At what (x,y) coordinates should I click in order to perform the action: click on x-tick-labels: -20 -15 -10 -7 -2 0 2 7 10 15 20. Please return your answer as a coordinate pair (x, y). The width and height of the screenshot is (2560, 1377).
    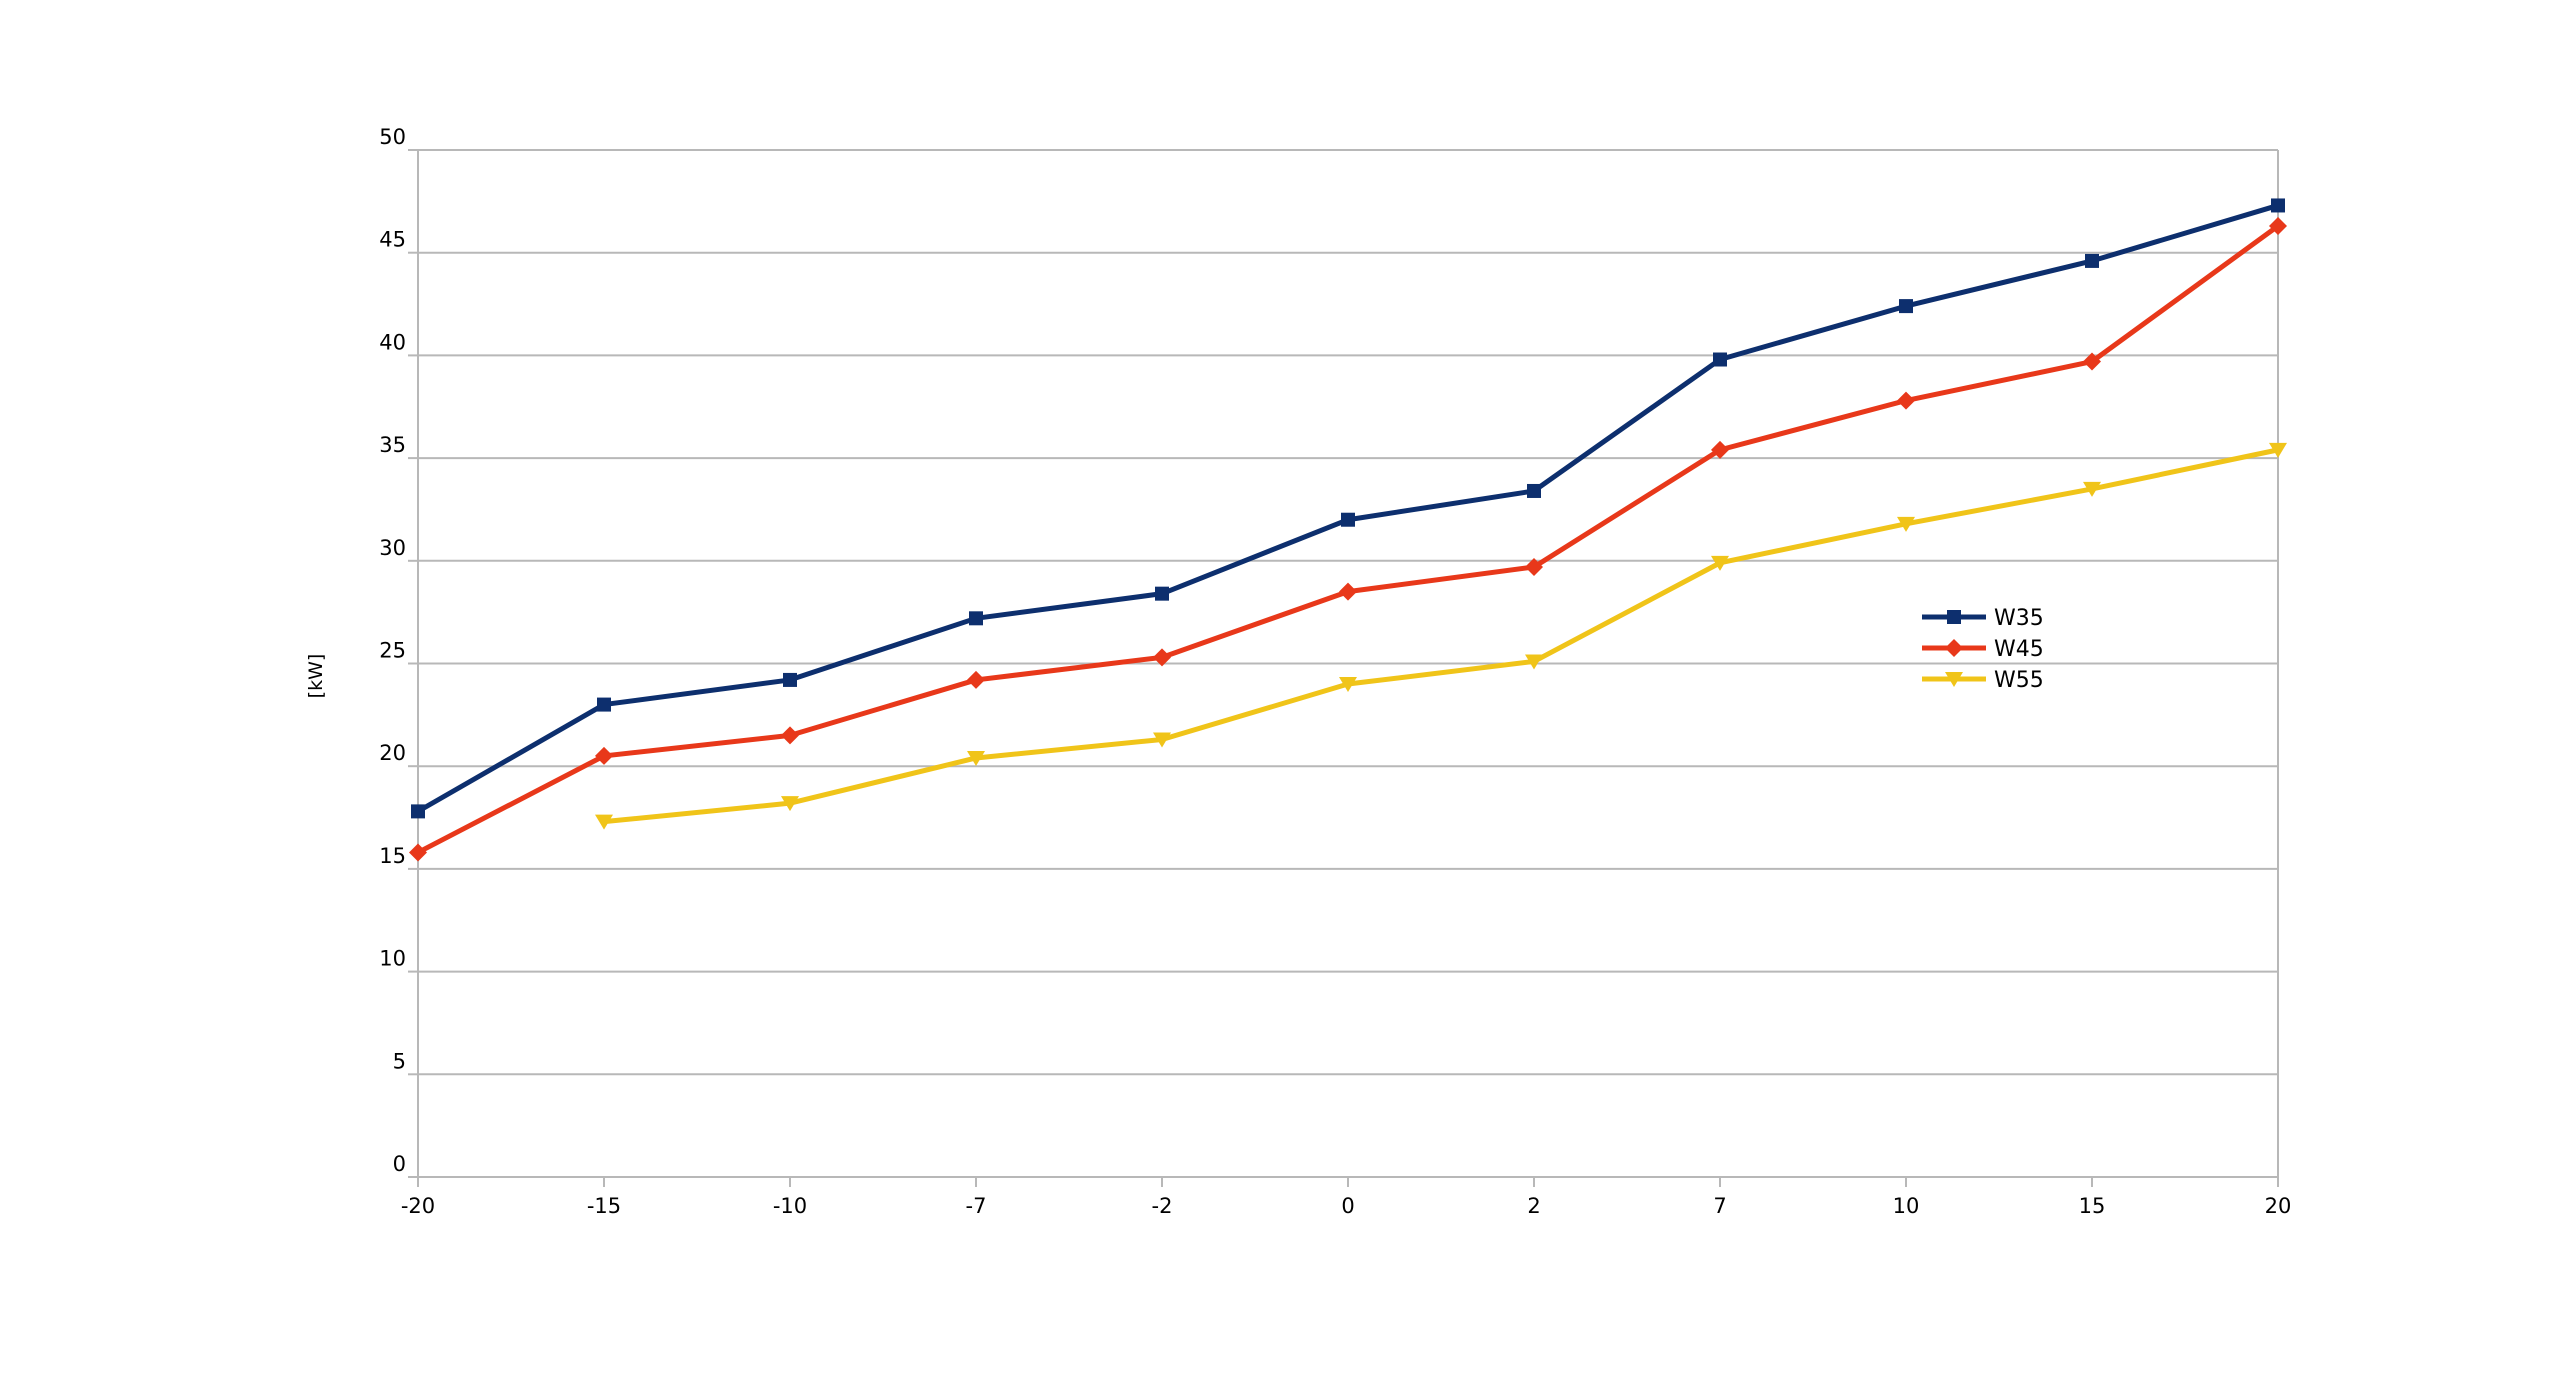
    Looking at the image, I should click on (1346, 1206).